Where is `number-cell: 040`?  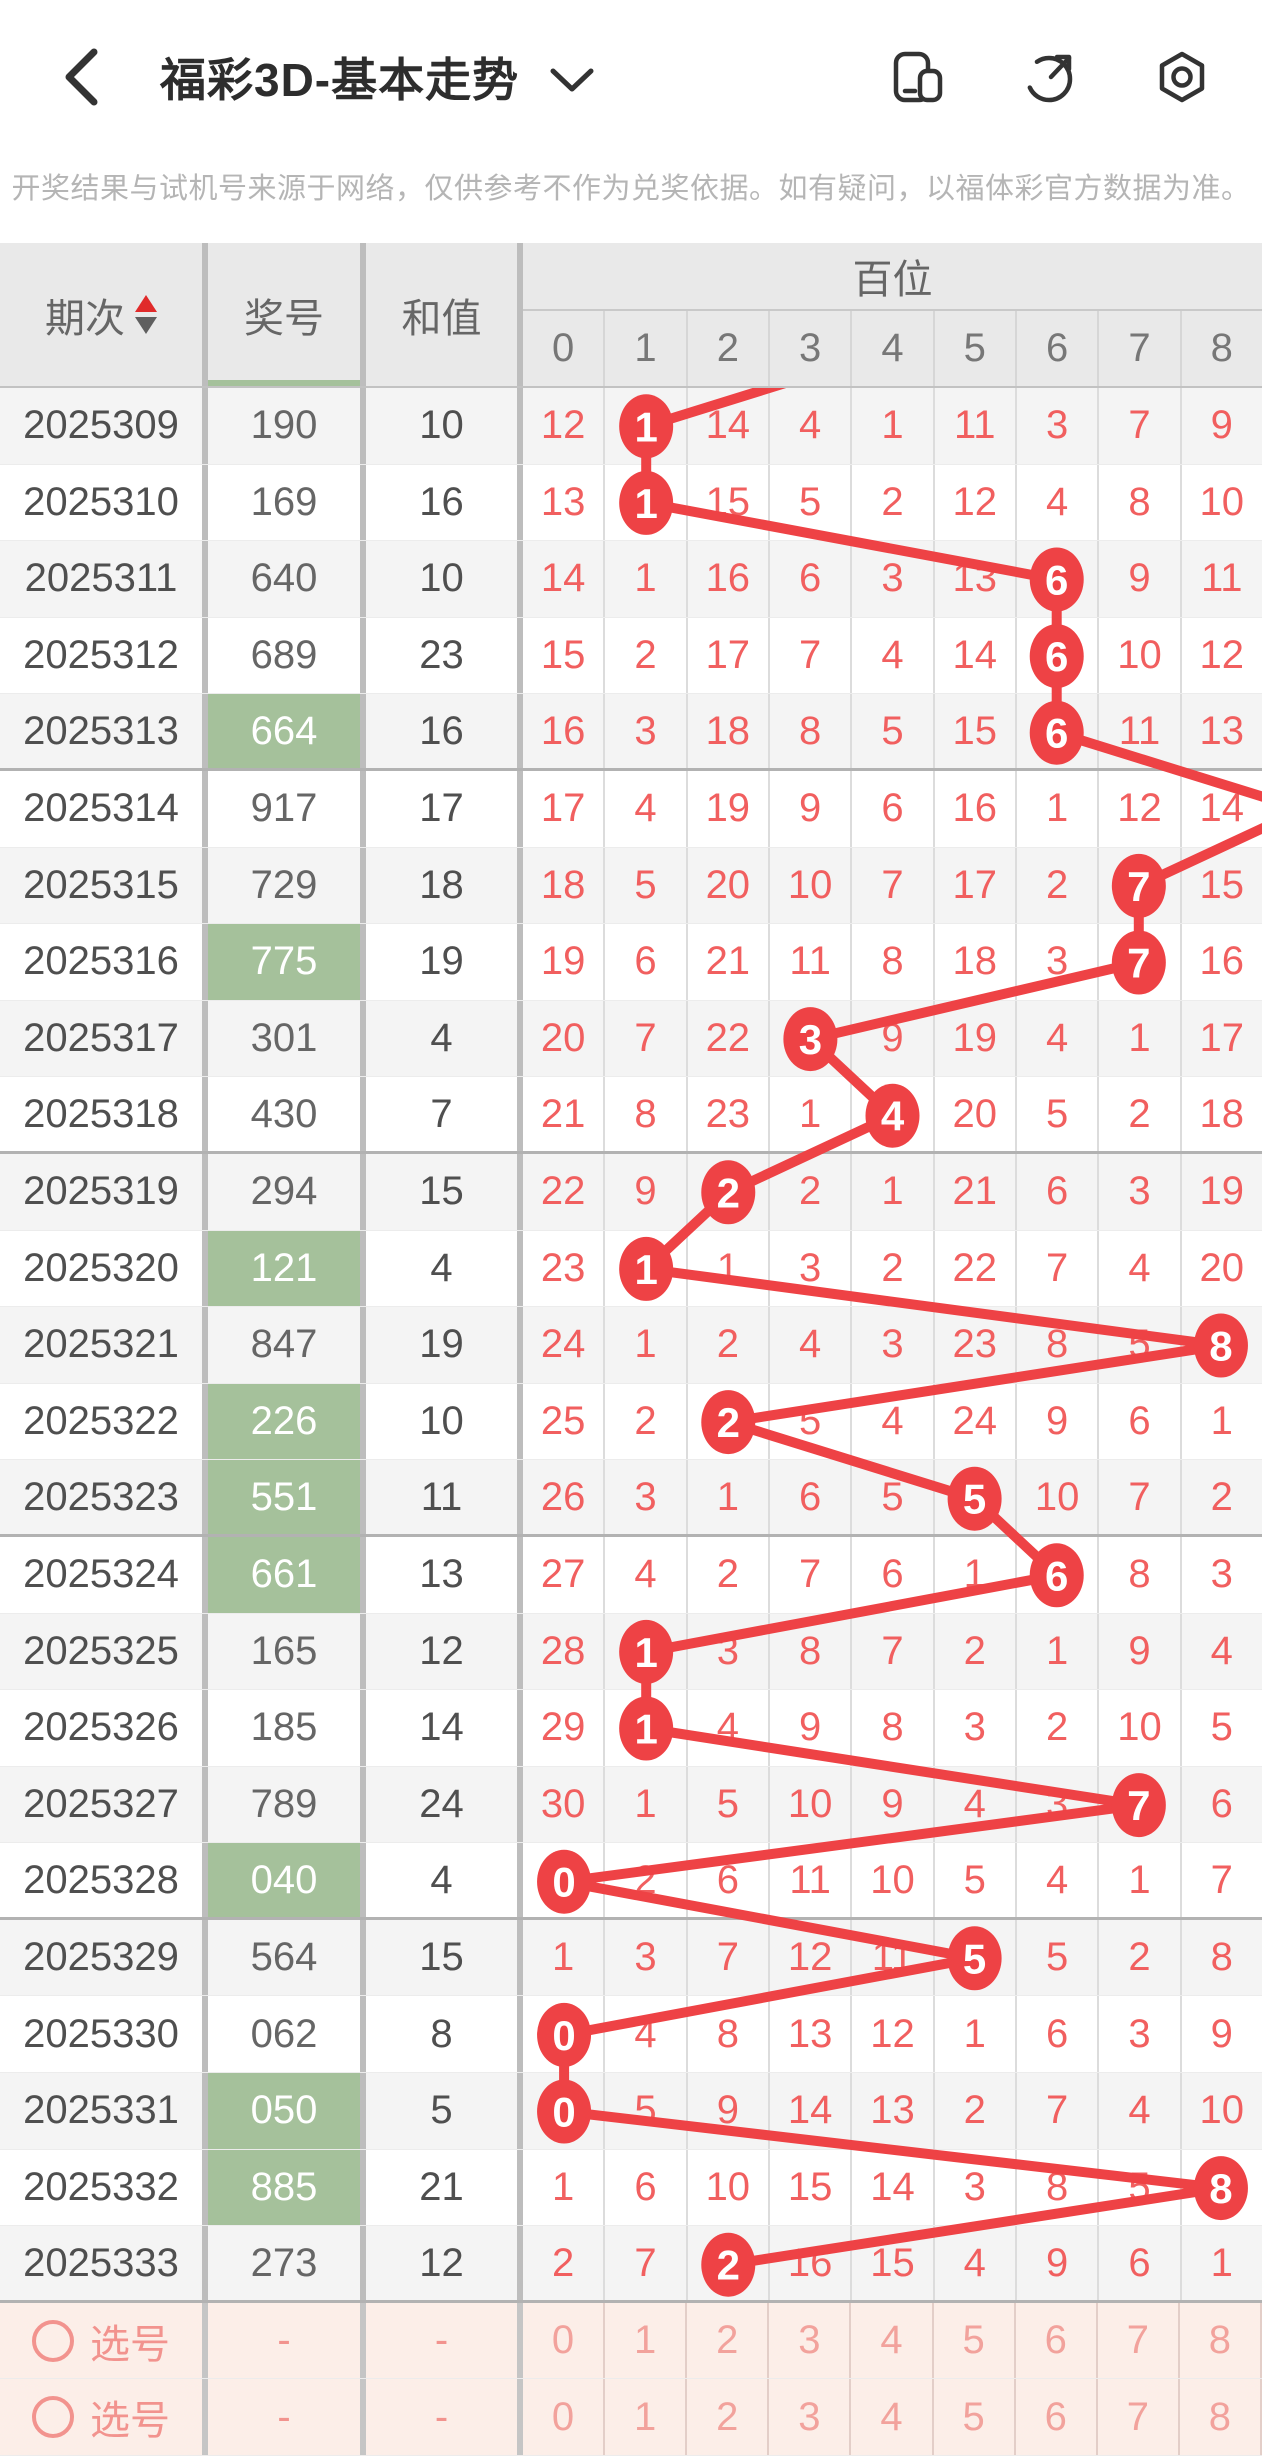 number-cell: 040 is located at coordinates (287, 1880).